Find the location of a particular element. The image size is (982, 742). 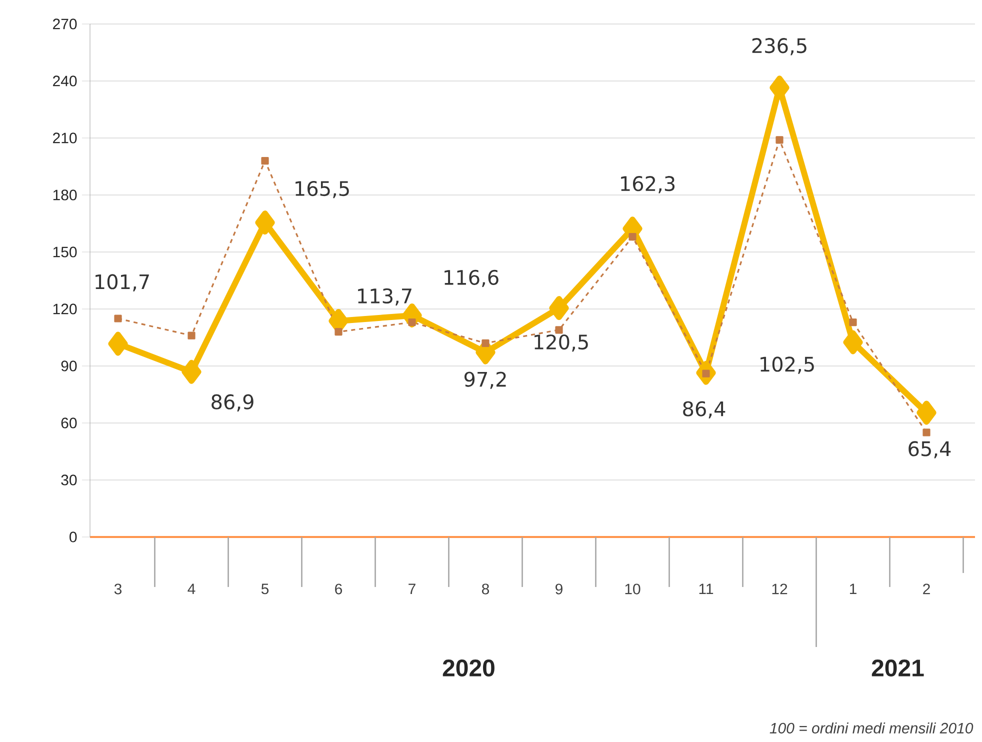

text: 2021 is located at coordinates (898, 667).